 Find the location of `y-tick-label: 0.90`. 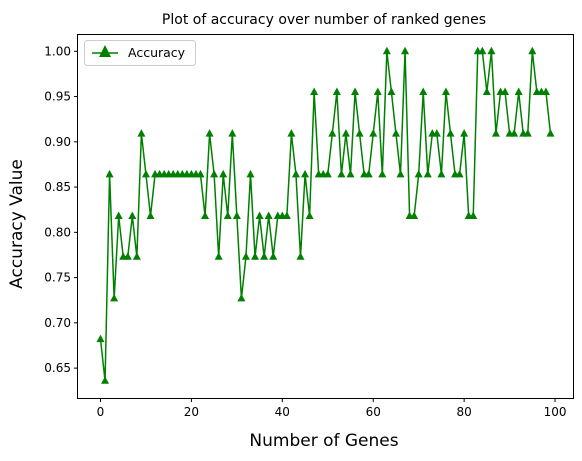

y-tick-label: 0.90 is located at coordinates (57, 142).